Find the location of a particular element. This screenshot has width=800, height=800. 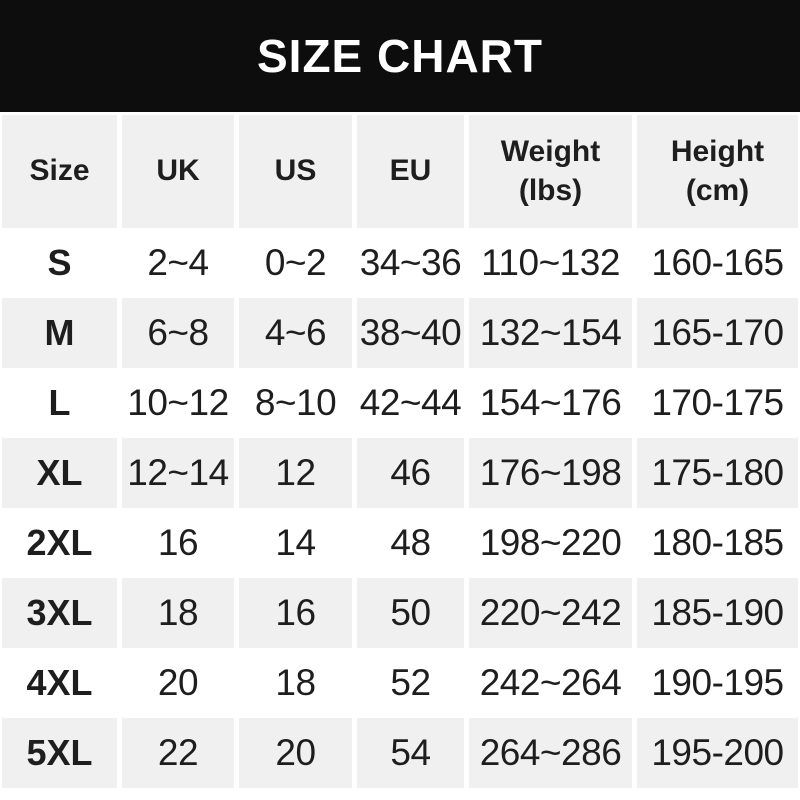

table-row: XL 12~14 12 46 176~198 175-180 is located at coordinates (400, 473).